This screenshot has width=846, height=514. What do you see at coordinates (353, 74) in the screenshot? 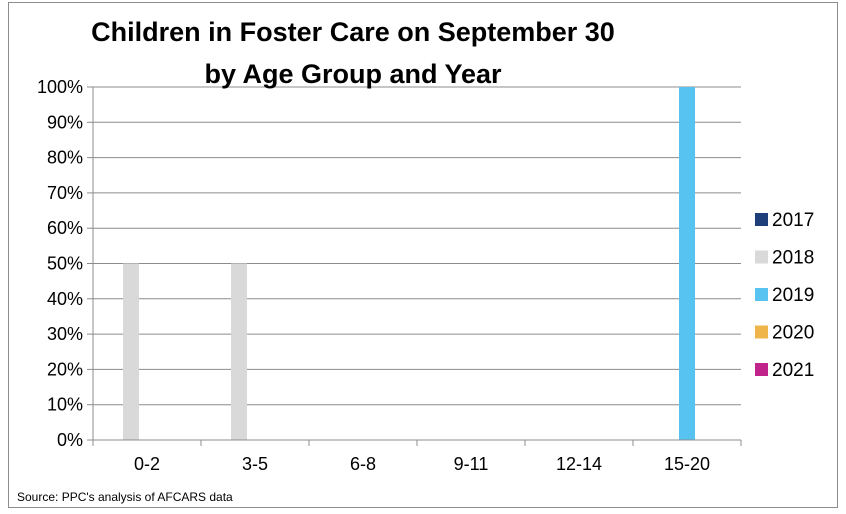
I see `chart-title-line-2: by Age Group and Year` at bounding box center [353, 74].